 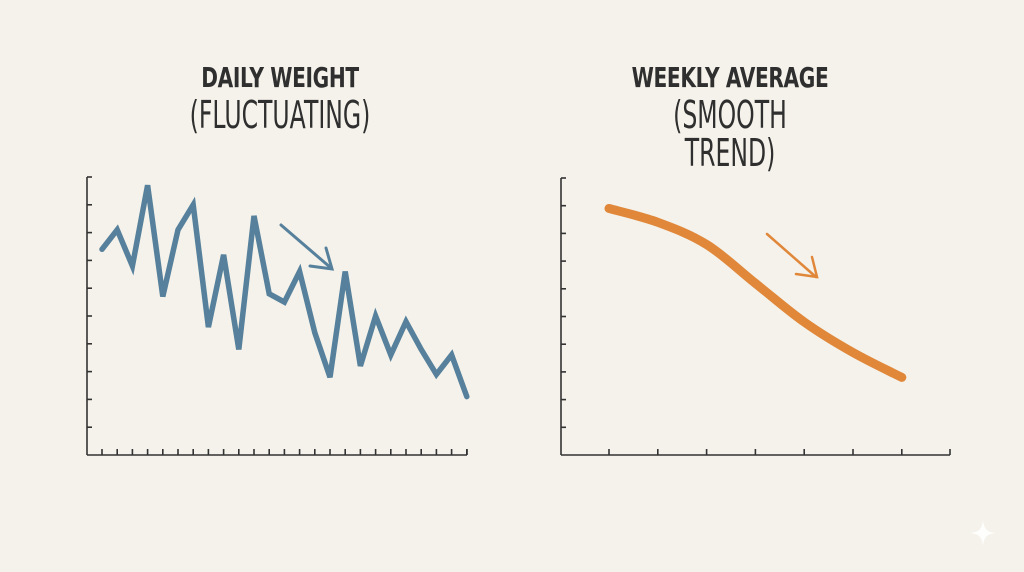 I want to click on daily-weight-title: DAILY WEIGHT (FLUCTUATING), so click(x=280, y=99).